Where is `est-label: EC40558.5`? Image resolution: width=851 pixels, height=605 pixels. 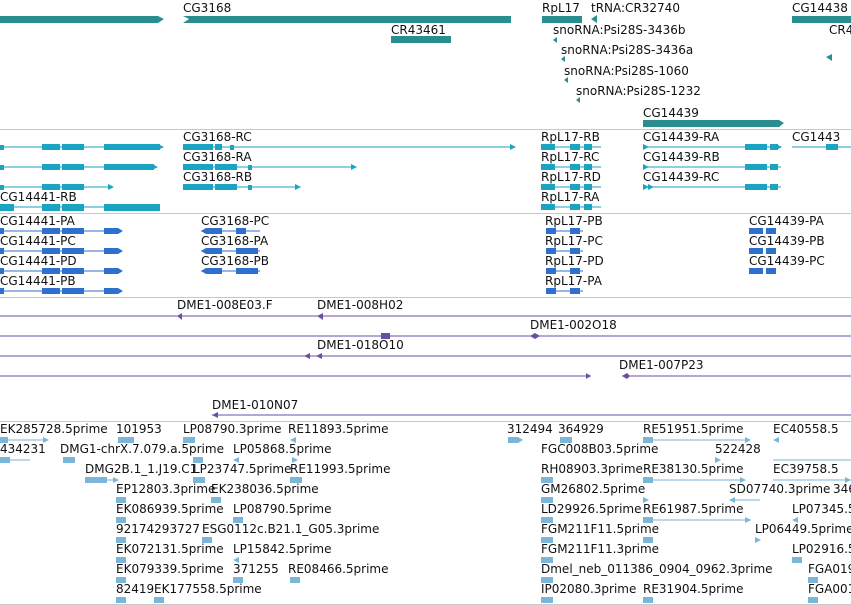
est-label: EC40558.5 is located at coordinates (806, 429).